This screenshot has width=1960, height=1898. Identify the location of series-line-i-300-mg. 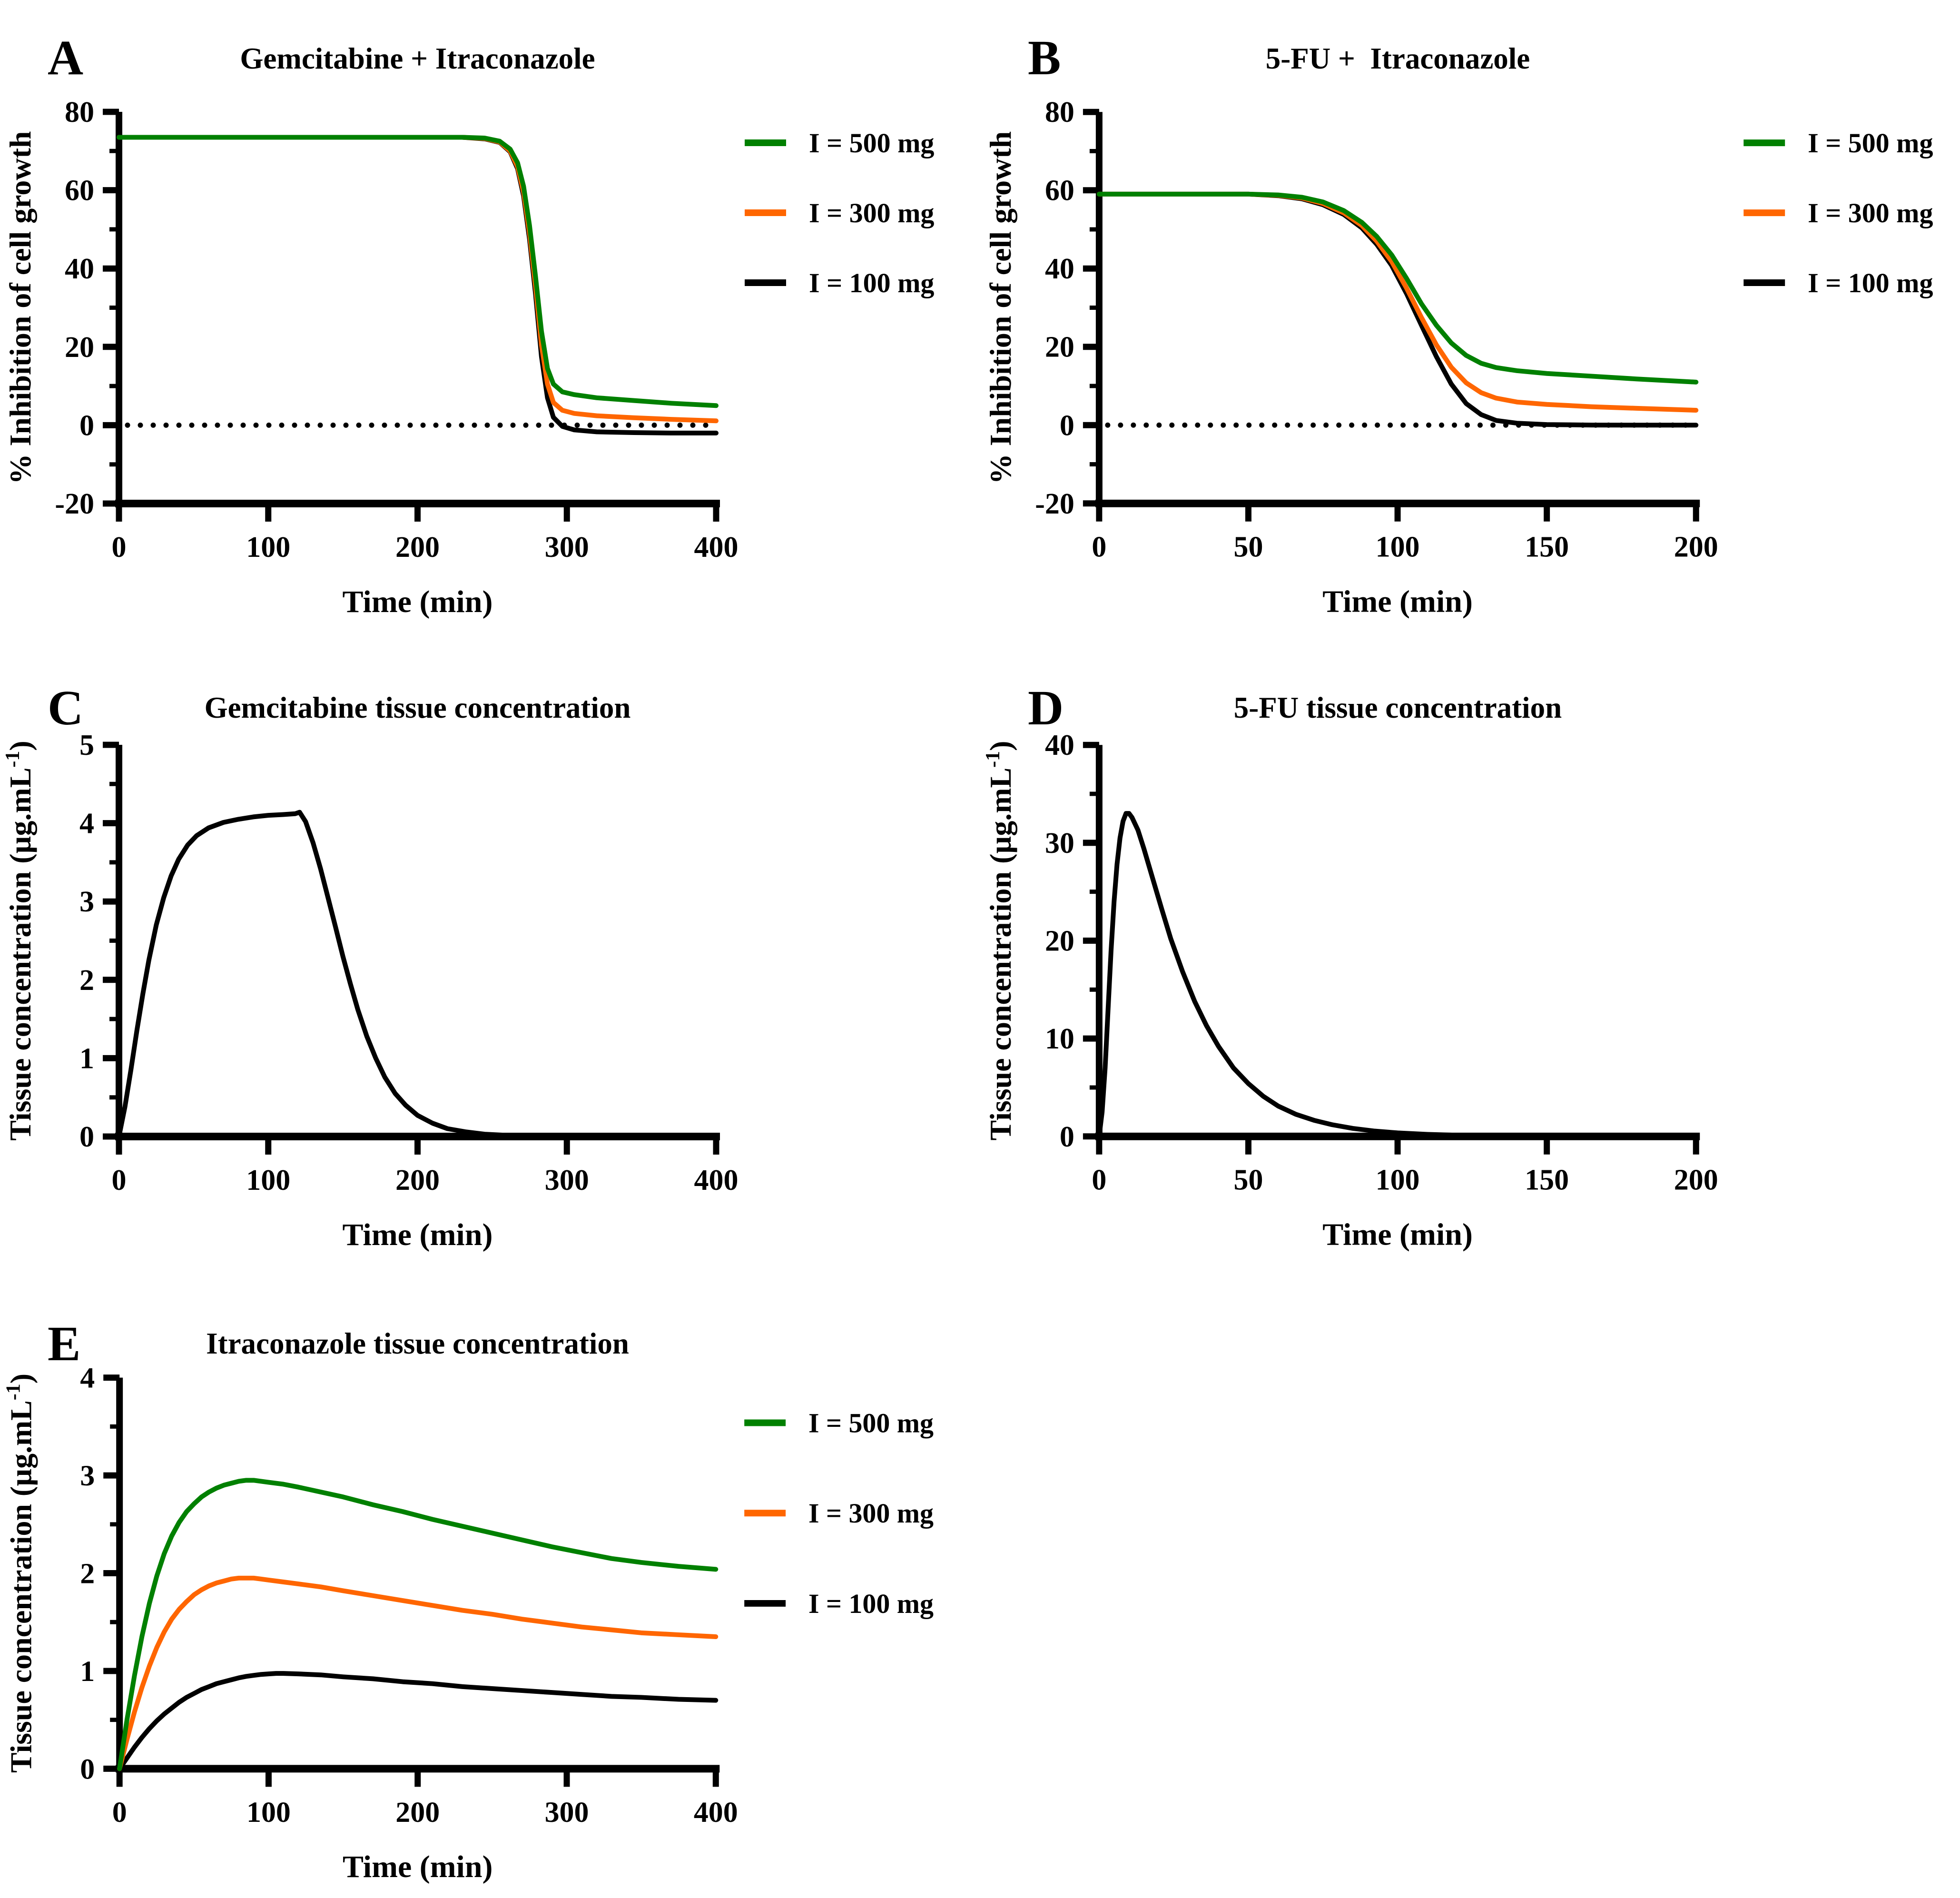
(418, 279).